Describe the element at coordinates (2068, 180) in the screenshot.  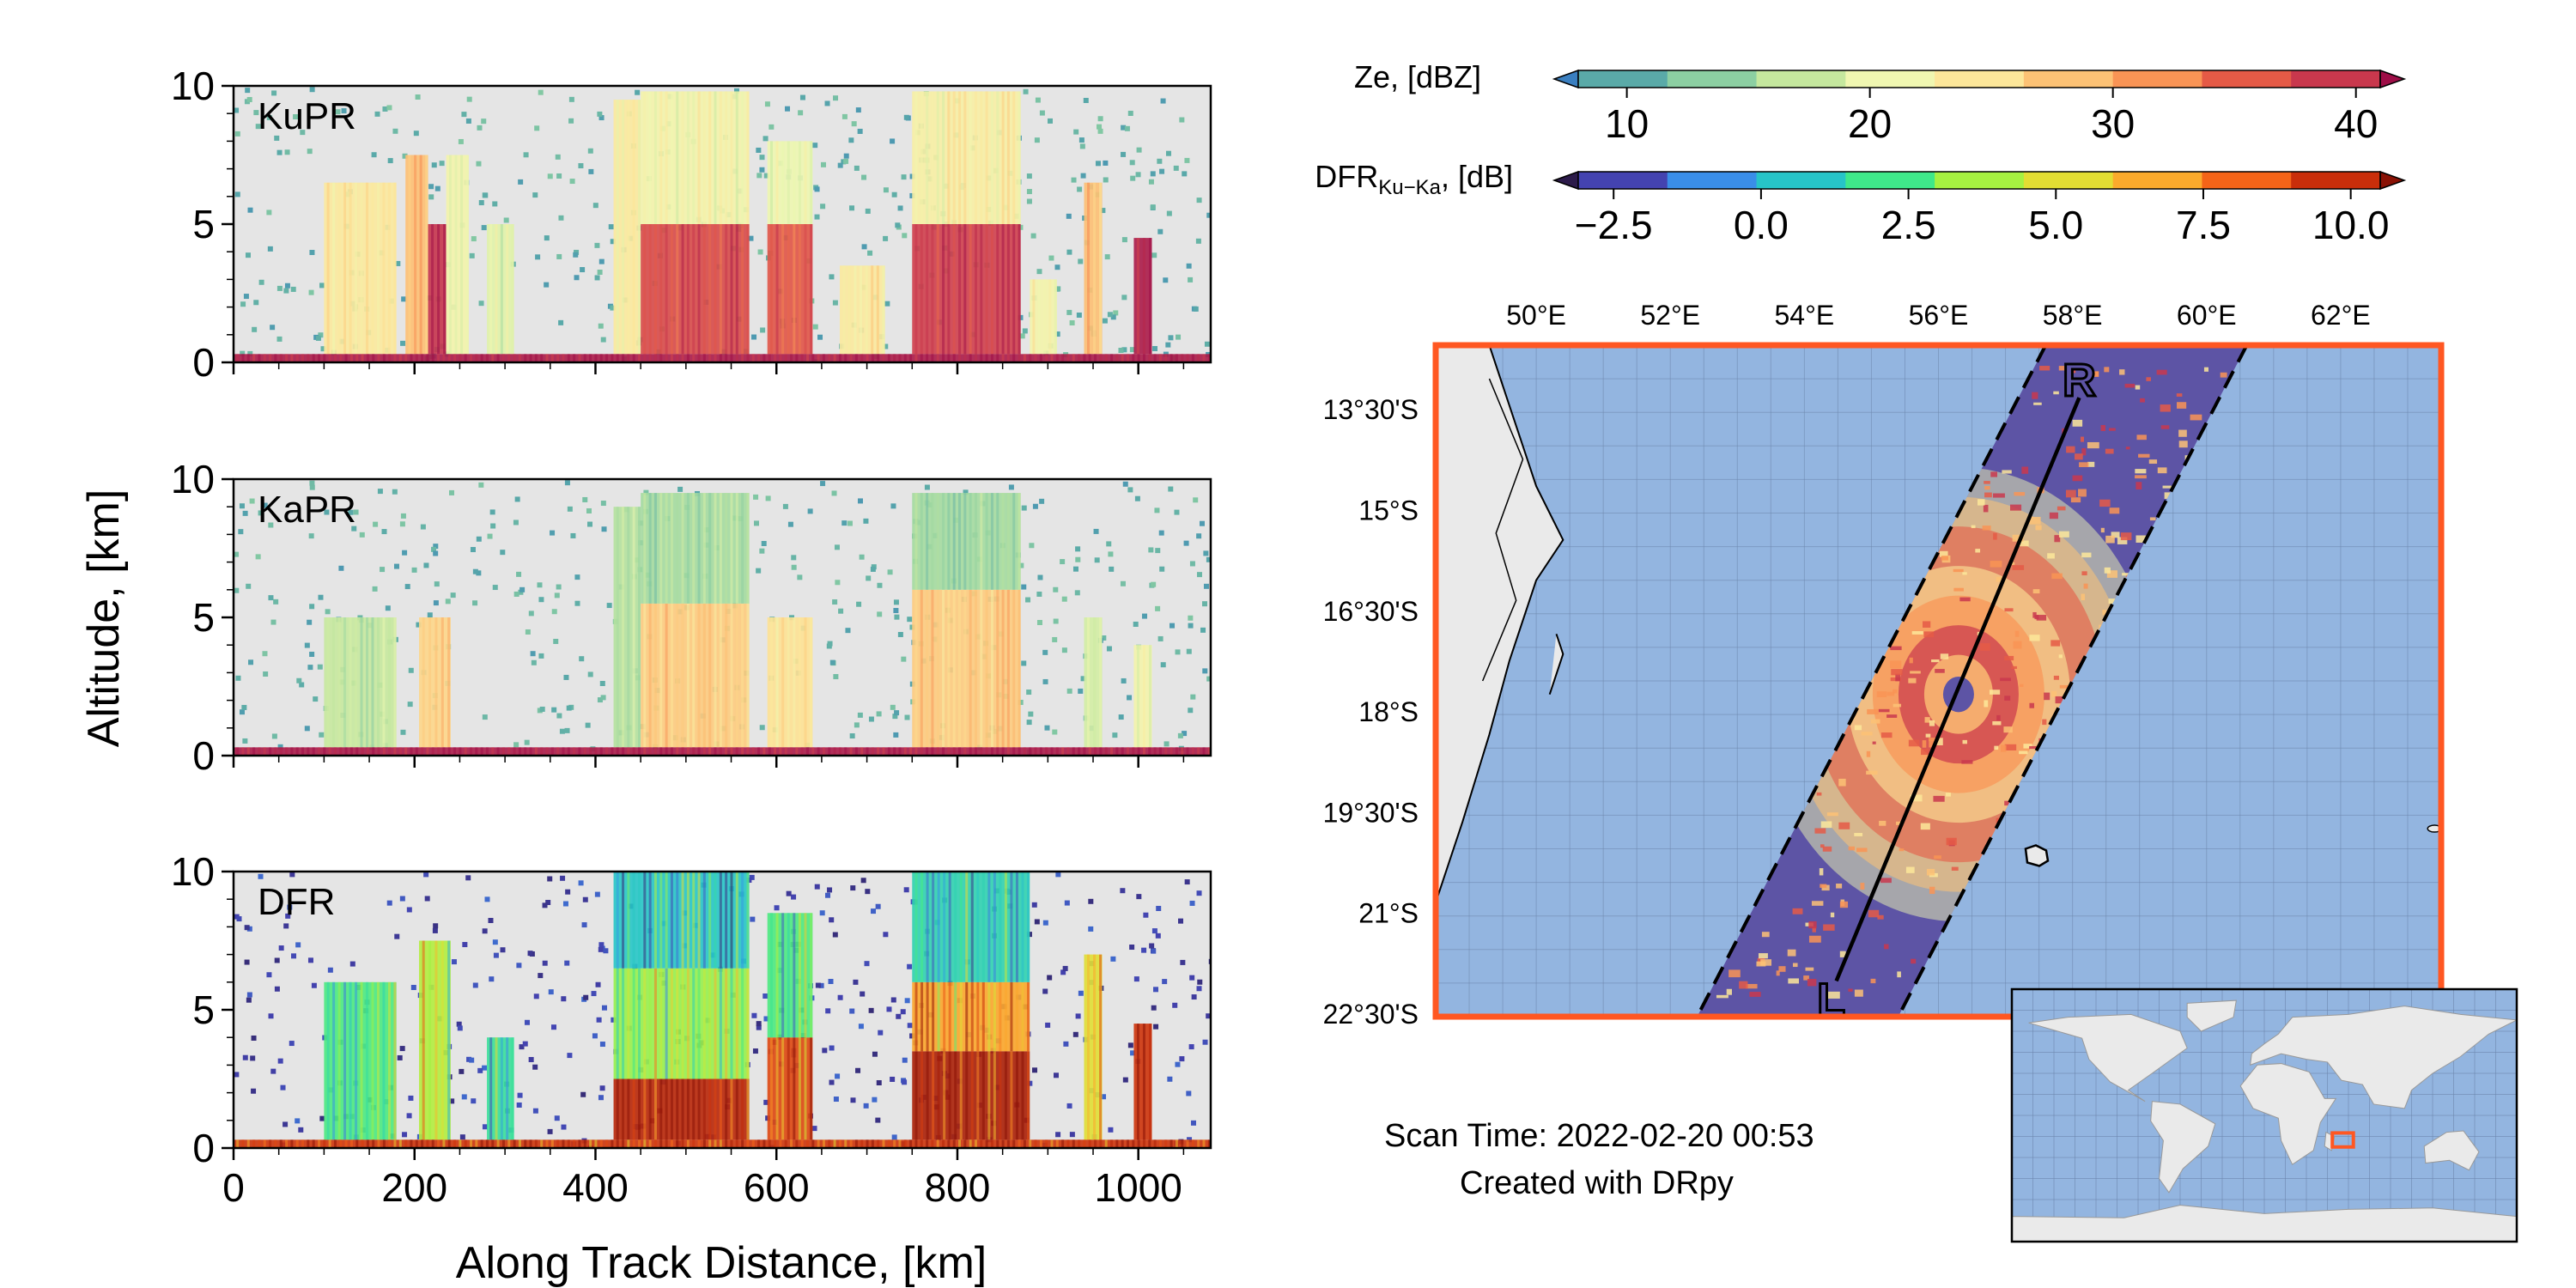
I see `colorbar-segment` at that location.